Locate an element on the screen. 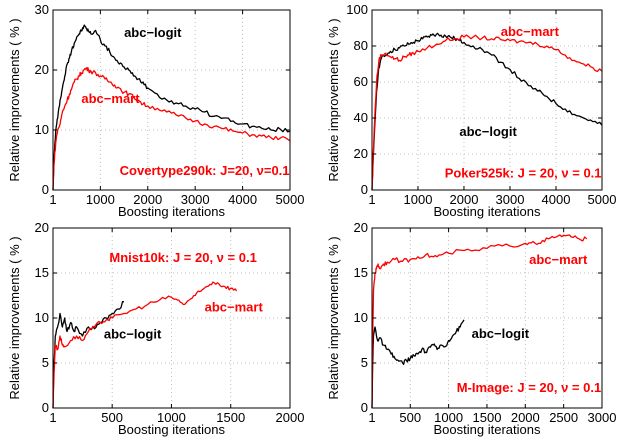 The height and width of the screenshot is (440, 637). y-tick-label: 60 is located at coordinates (361, 81).